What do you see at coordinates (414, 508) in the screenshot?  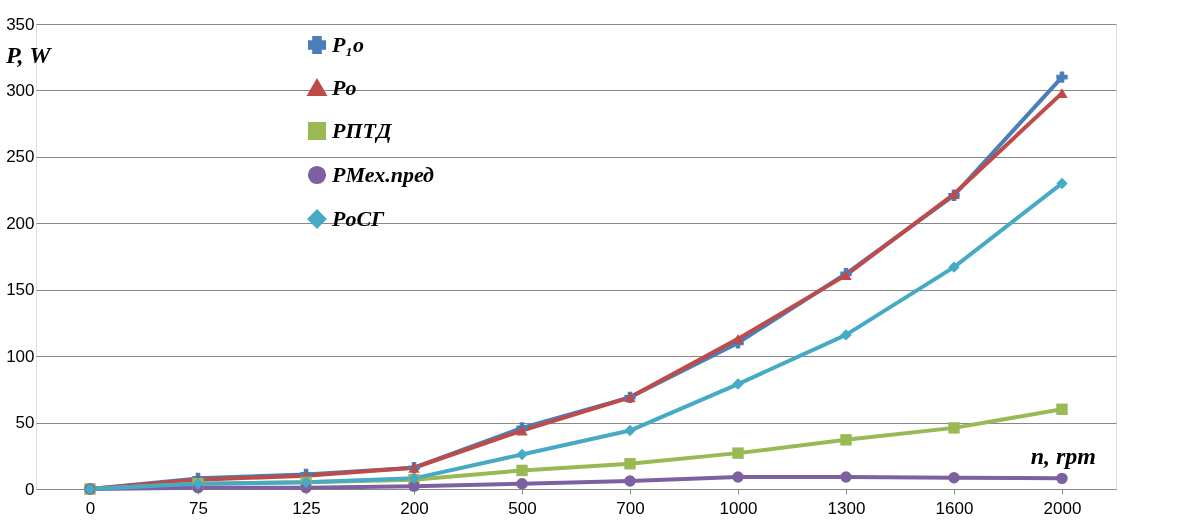 I see `x-tick-label: 200` at bounding box center [414, 508].